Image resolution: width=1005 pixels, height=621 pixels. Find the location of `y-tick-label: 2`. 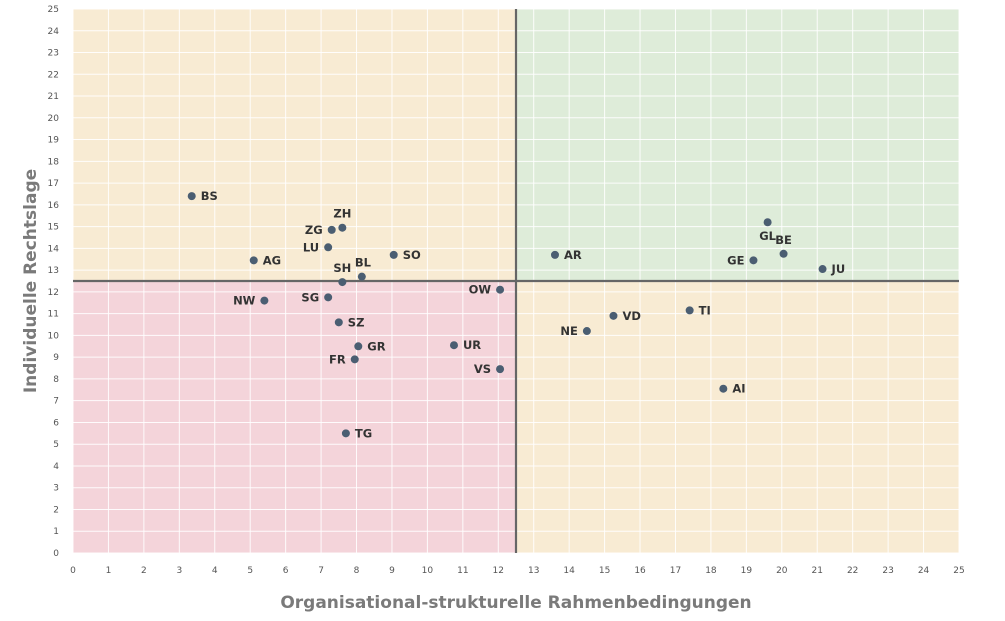

y-tick-label: 2 is located at coordinates (56, 510).